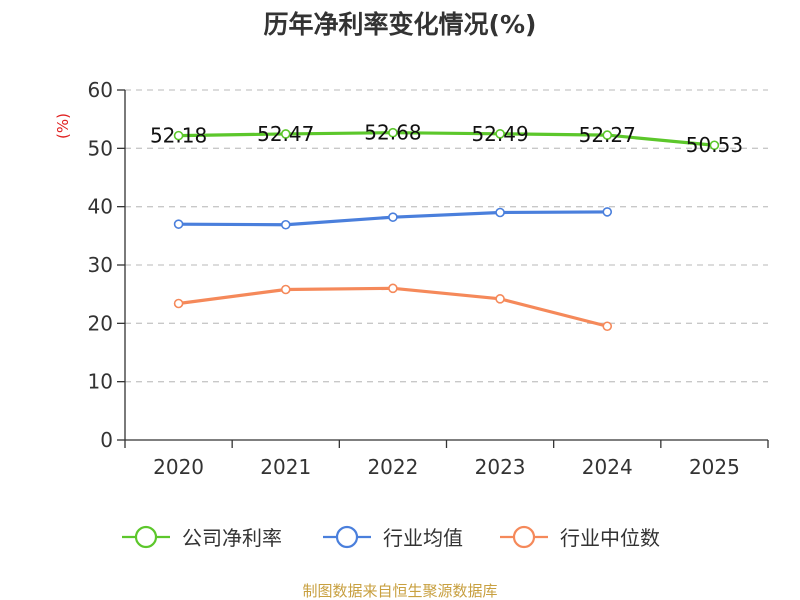  I want to click on series-1-point-2023, so click(500, 212).